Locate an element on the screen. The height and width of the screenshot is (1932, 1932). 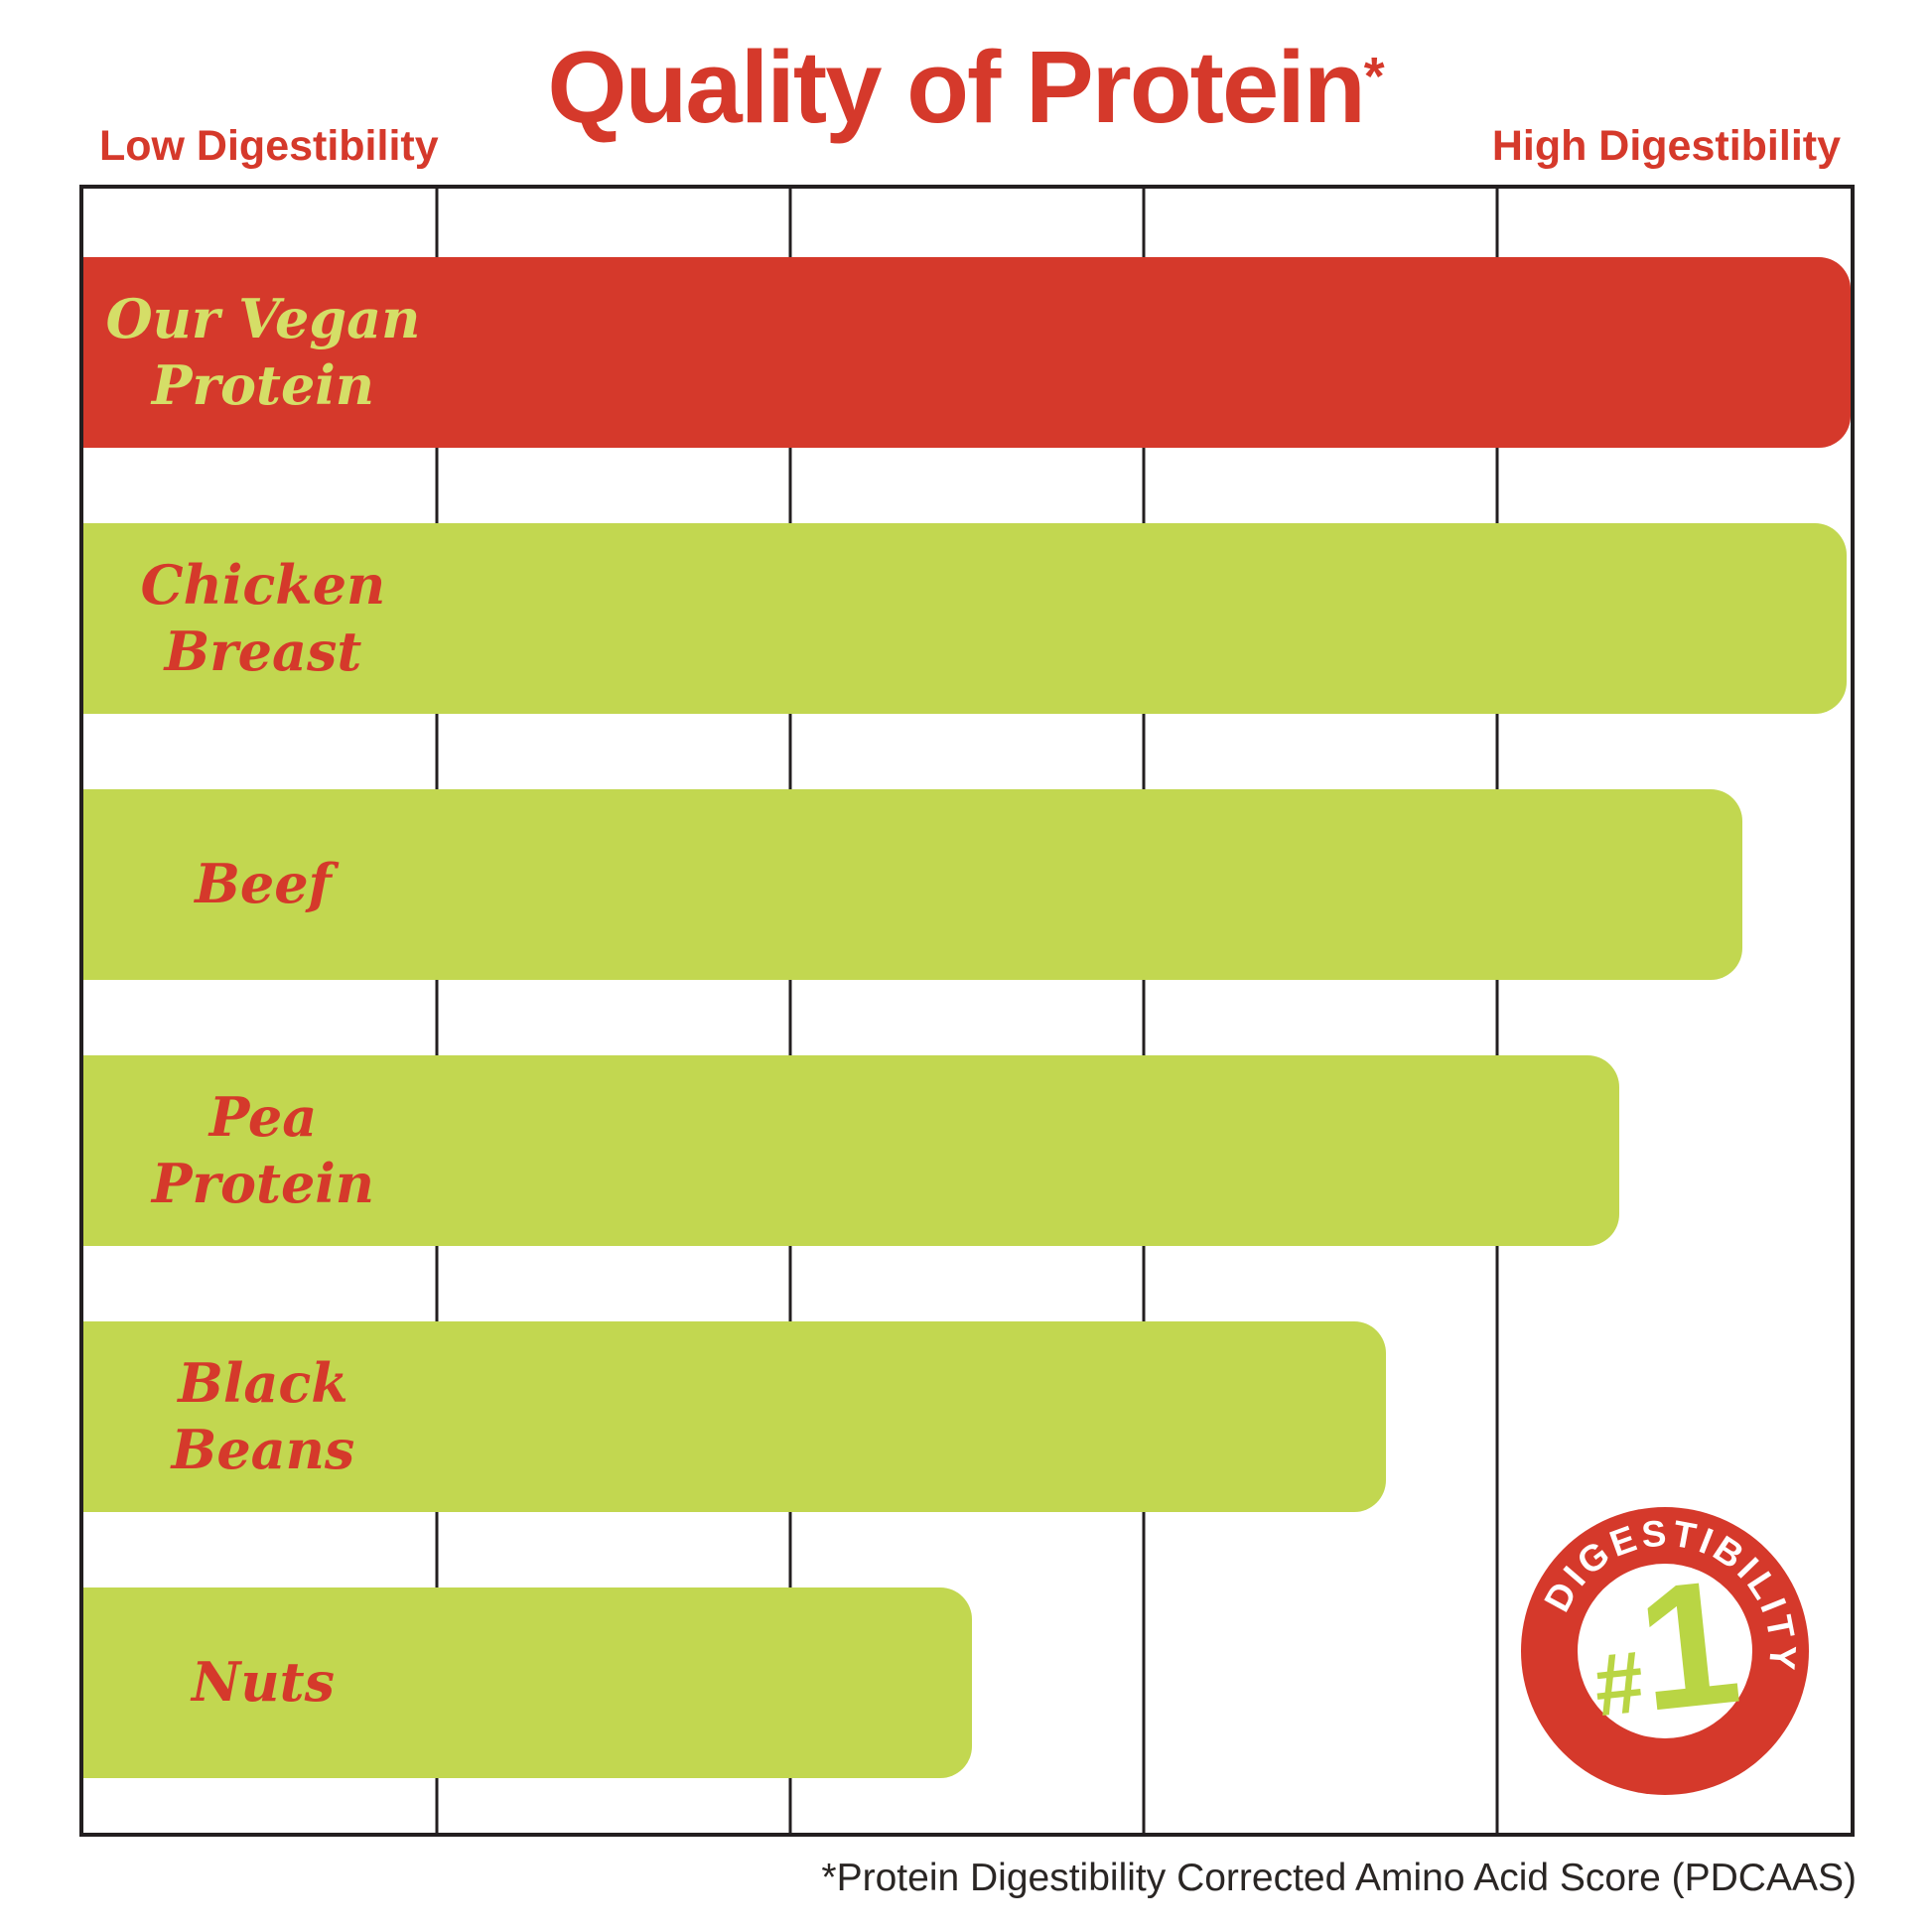
seal-inner-disc is located at coordinates (1665, 1651).